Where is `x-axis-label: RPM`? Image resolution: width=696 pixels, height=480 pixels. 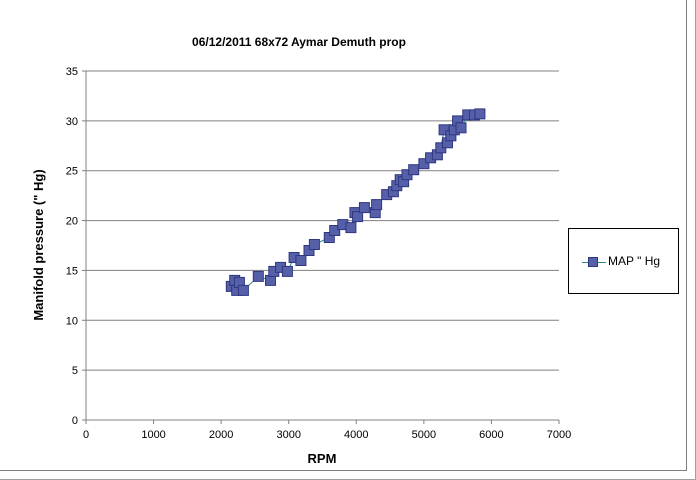
x-axis-label: RPM is located at coordinates (322, 458).